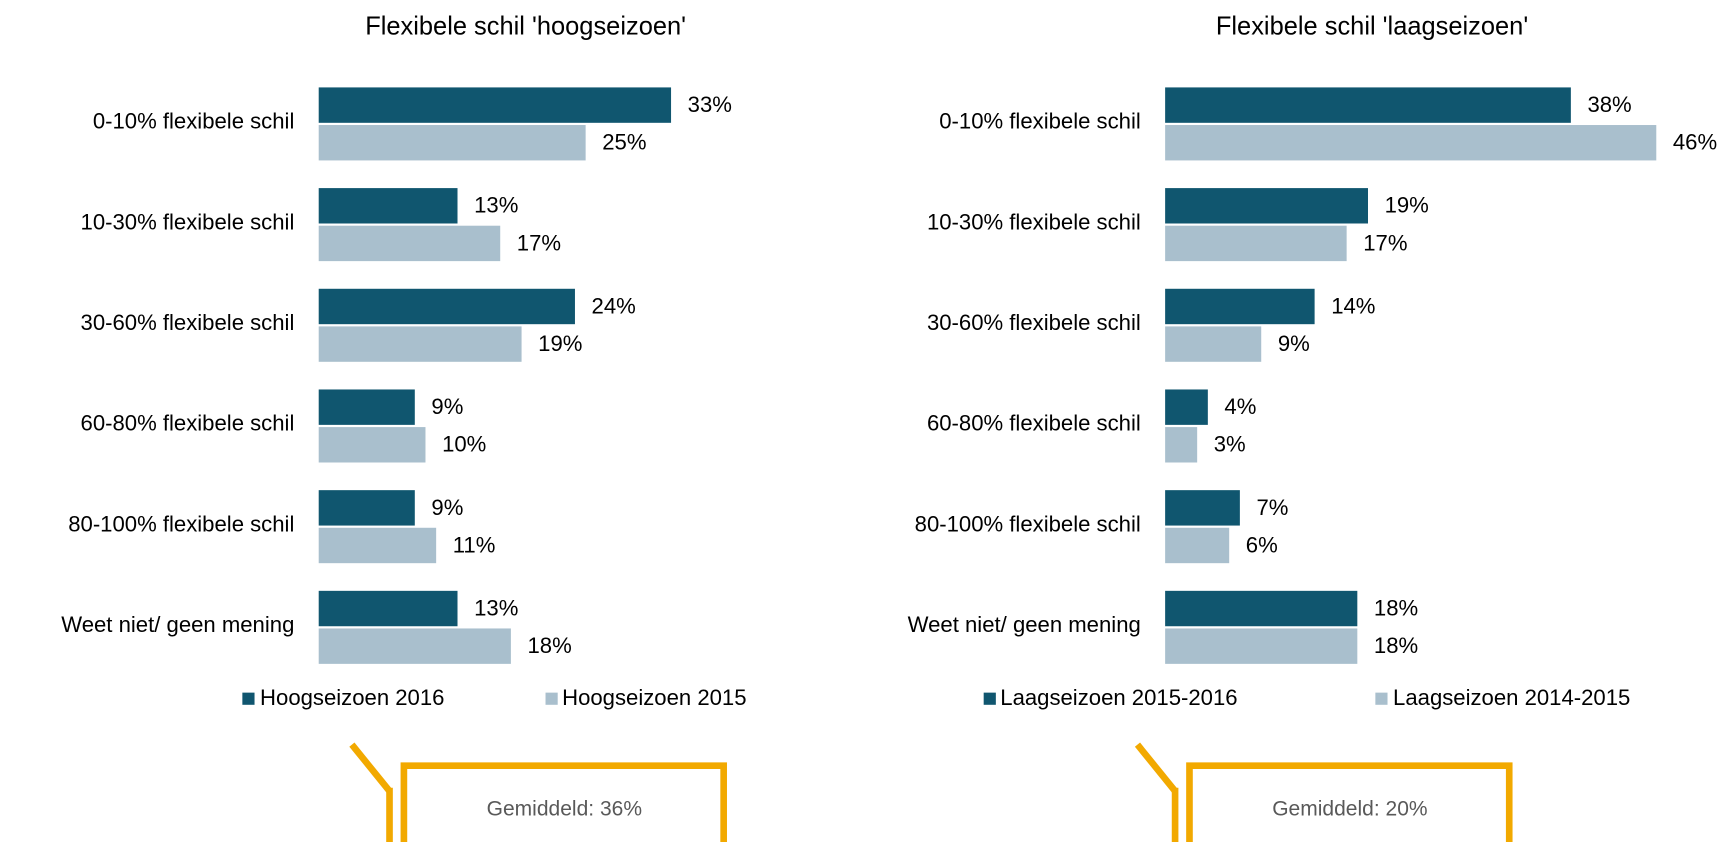 This screenshot has height=842, width=1735. Describe the element at coordinates (1349, 808) in the screenshot. I see `annotation: Gemiddeld: 20%` at that location.